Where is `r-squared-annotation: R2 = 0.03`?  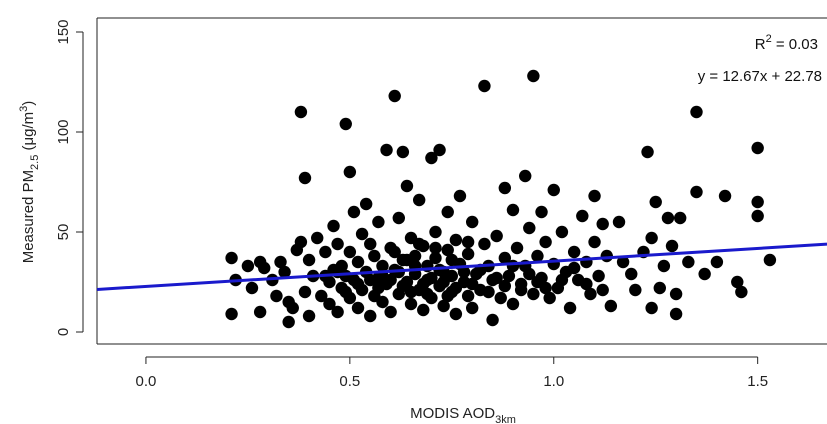
r-squared-annotation: R2 = 0.03 is located at coordinates (786, 43).